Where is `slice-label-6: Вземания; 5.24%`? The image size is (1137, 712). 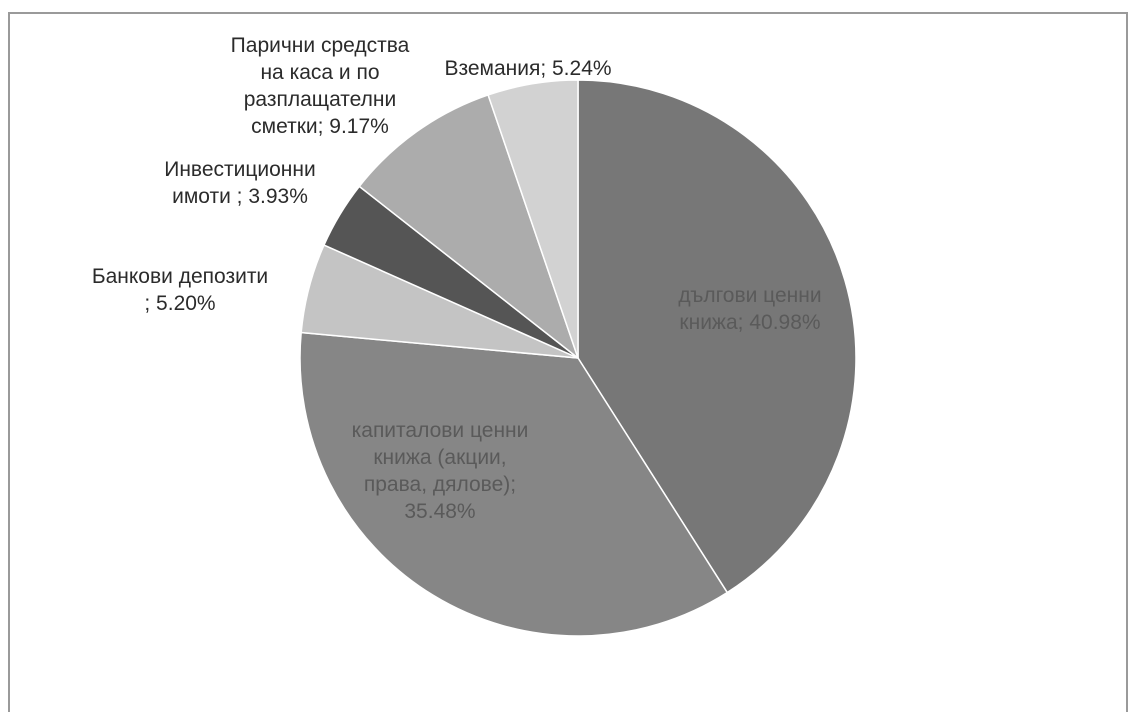 slice-label-6: Вземания; 5.24% is located at coordinates (527, 68).